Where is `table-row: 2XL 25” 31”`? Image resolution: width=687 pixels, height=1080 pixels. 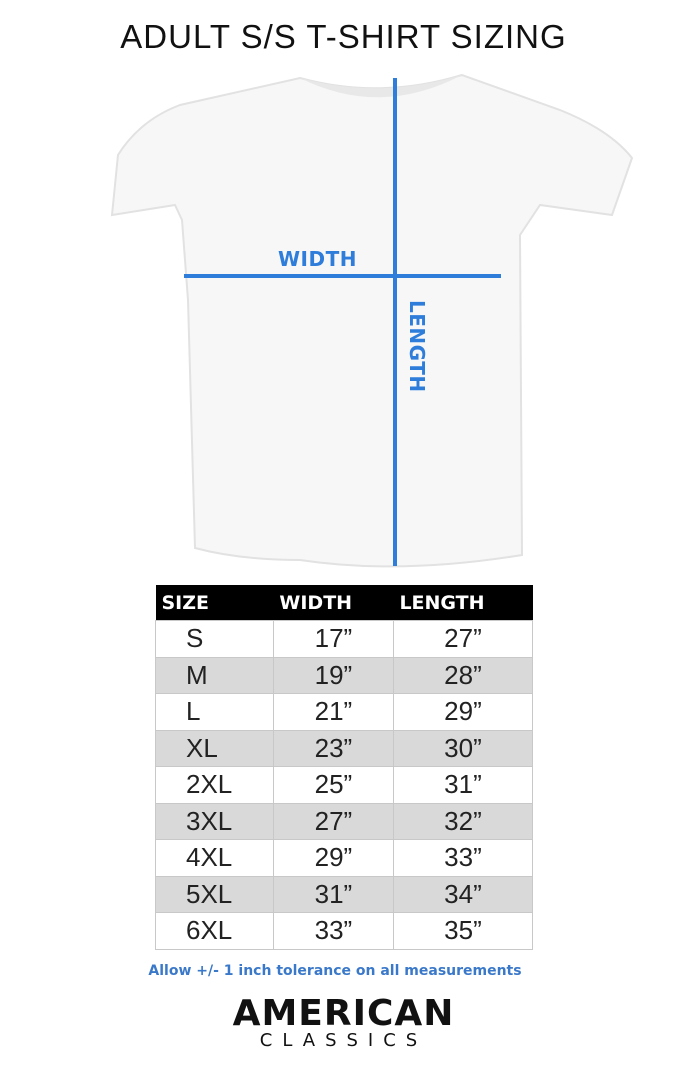 table-row: 2XL 25” 31” is located at coordinates (344, 785).